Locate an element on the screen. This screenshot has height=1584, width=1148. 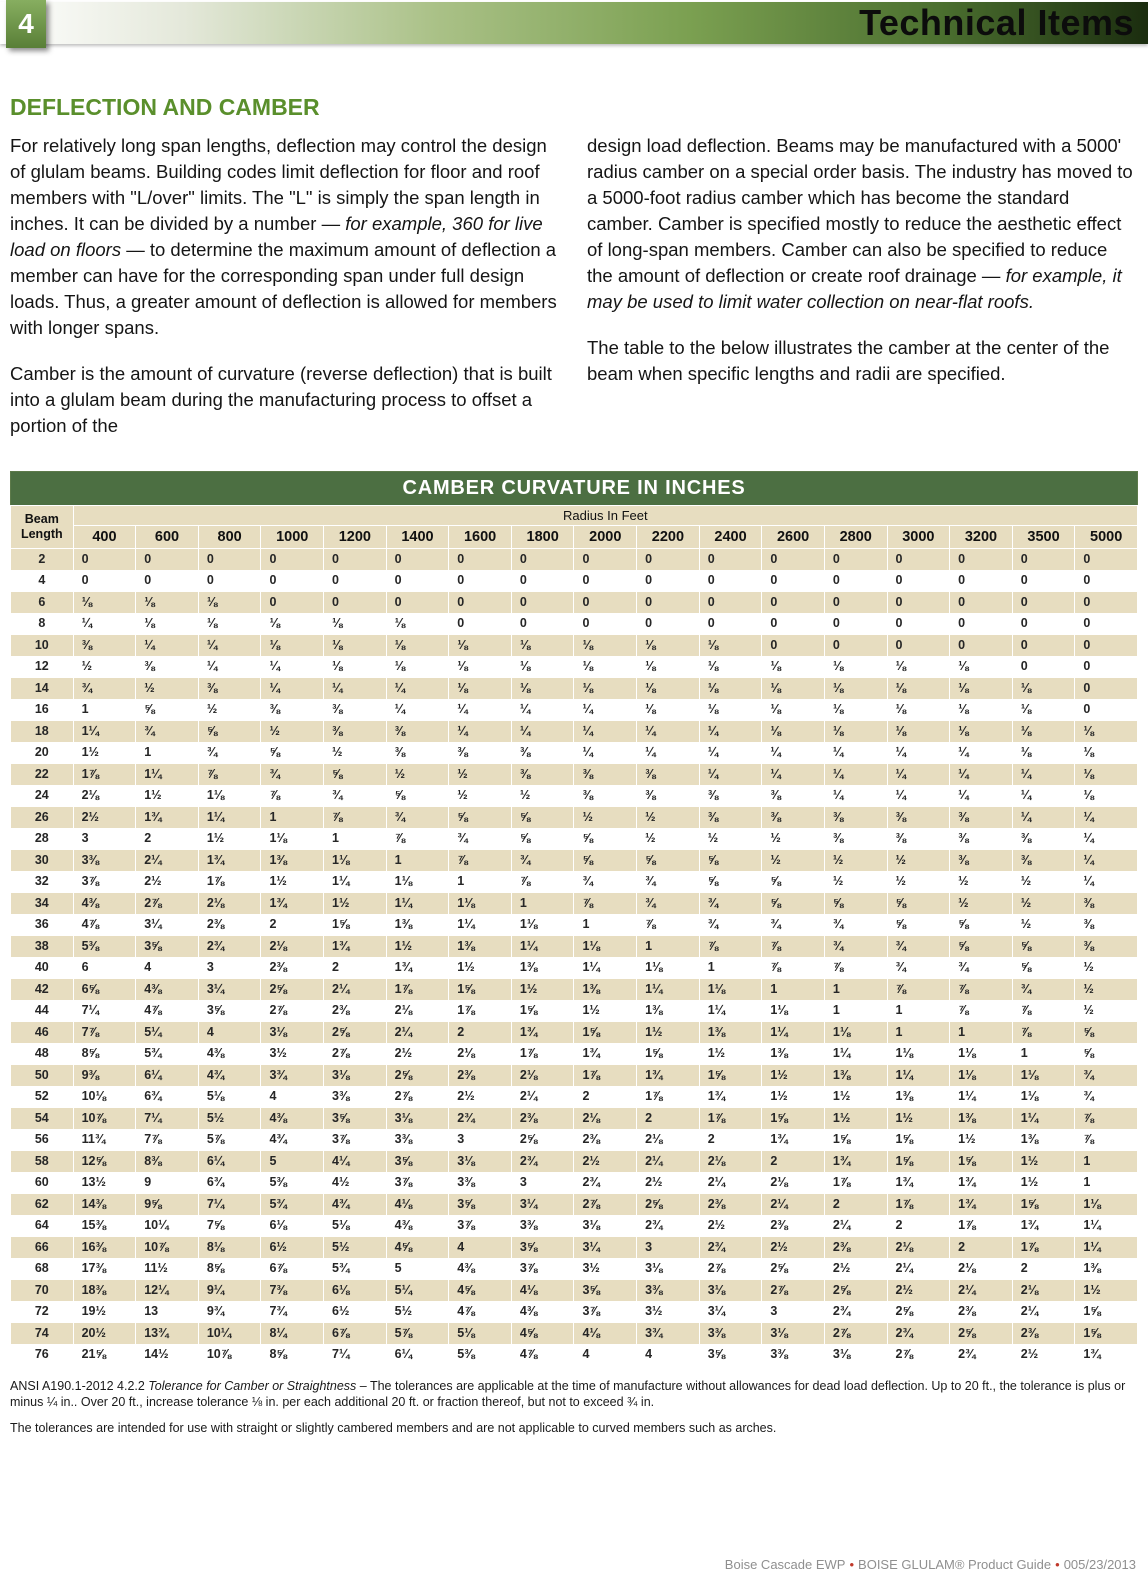
beam-length-cell: 58 is located at coordinates (42, 1161).